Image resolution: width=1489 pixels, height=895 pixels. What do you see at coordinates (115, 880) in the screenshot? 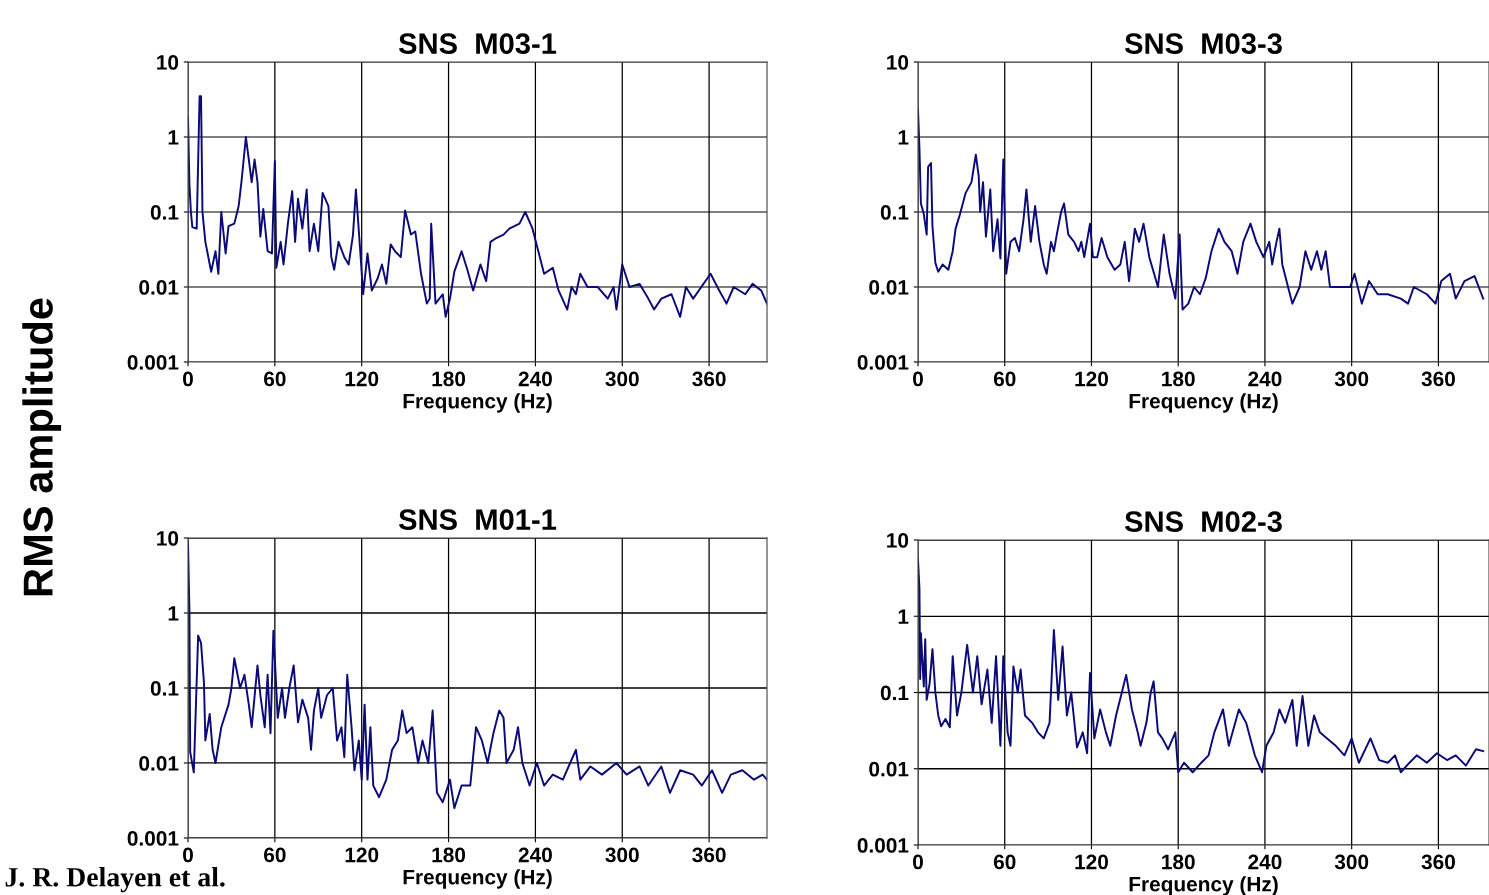
I see `text: J. R. Delayen et al.` at bounding box center [115, 880].